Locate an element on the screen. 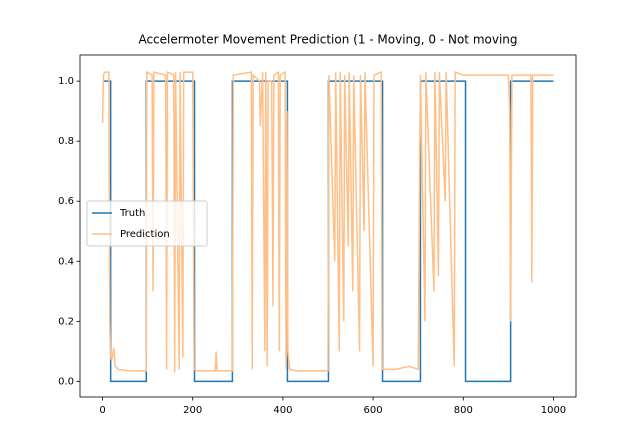 Image resolution: width=640 pixels, height=444 pixels. legend-label: Prediction is located at coordinates (145, 234).